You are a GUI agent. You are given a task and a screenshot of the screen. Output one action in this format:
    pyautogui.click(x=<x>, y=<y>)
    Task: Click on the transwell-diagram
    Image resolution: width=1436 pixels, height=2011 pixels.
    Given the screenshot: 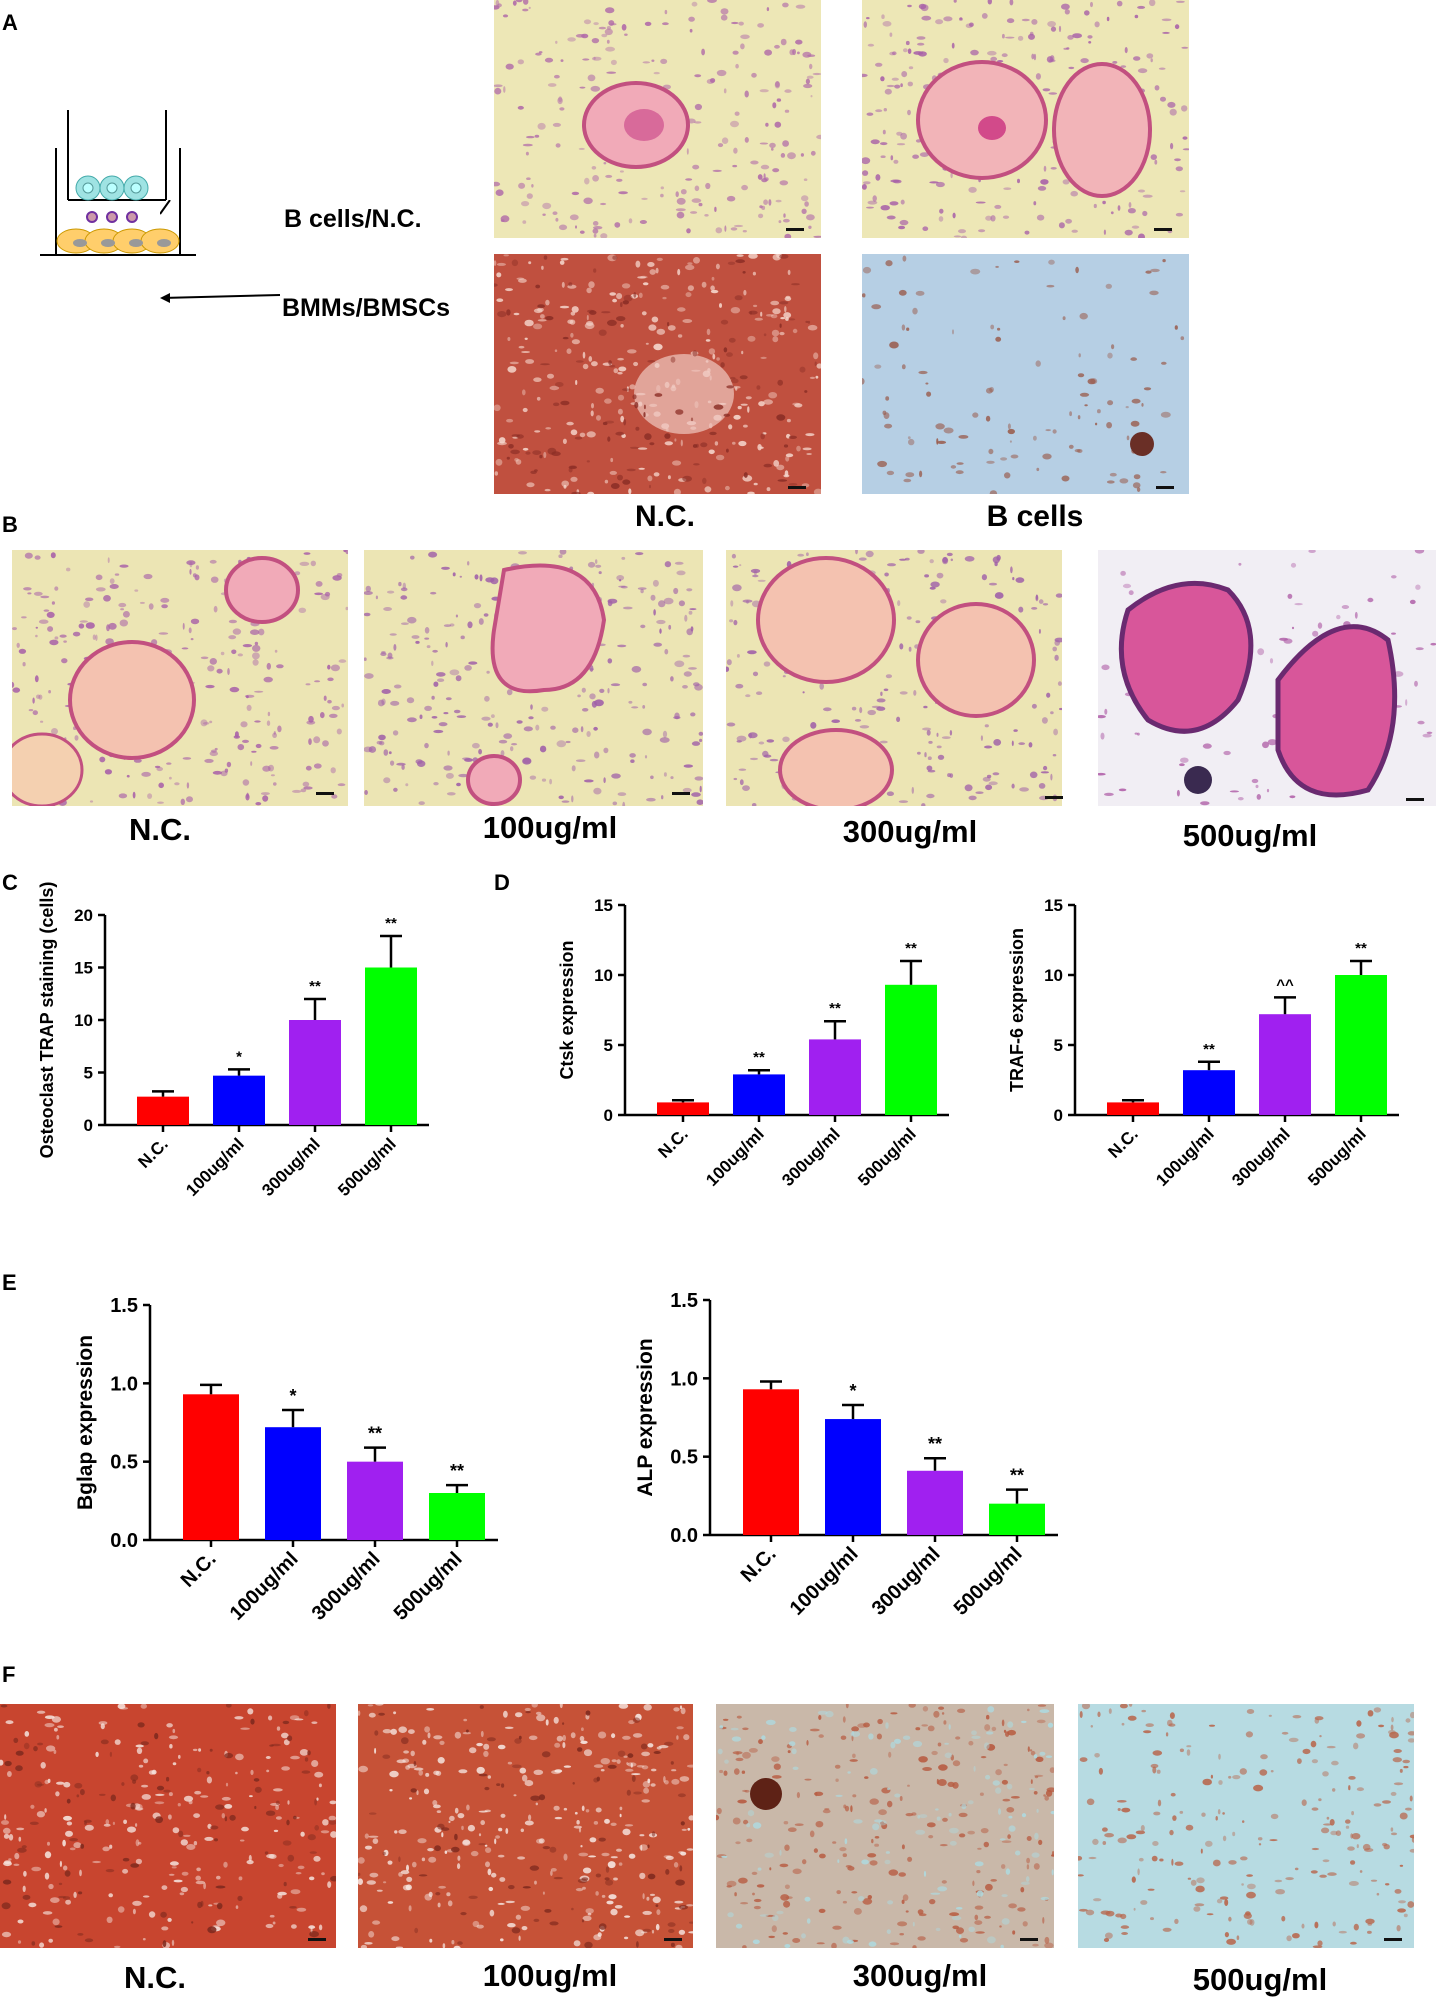 What is the action you would take?
    pyautogui.click(x=118, y=183)
    